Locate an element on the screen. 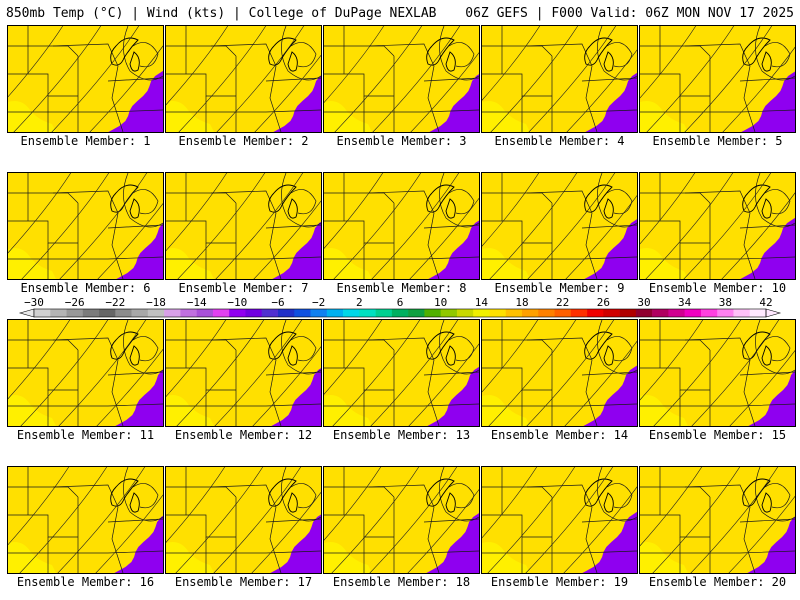  colorbar-tick-label: 14 is located at coordinates (481, 302).